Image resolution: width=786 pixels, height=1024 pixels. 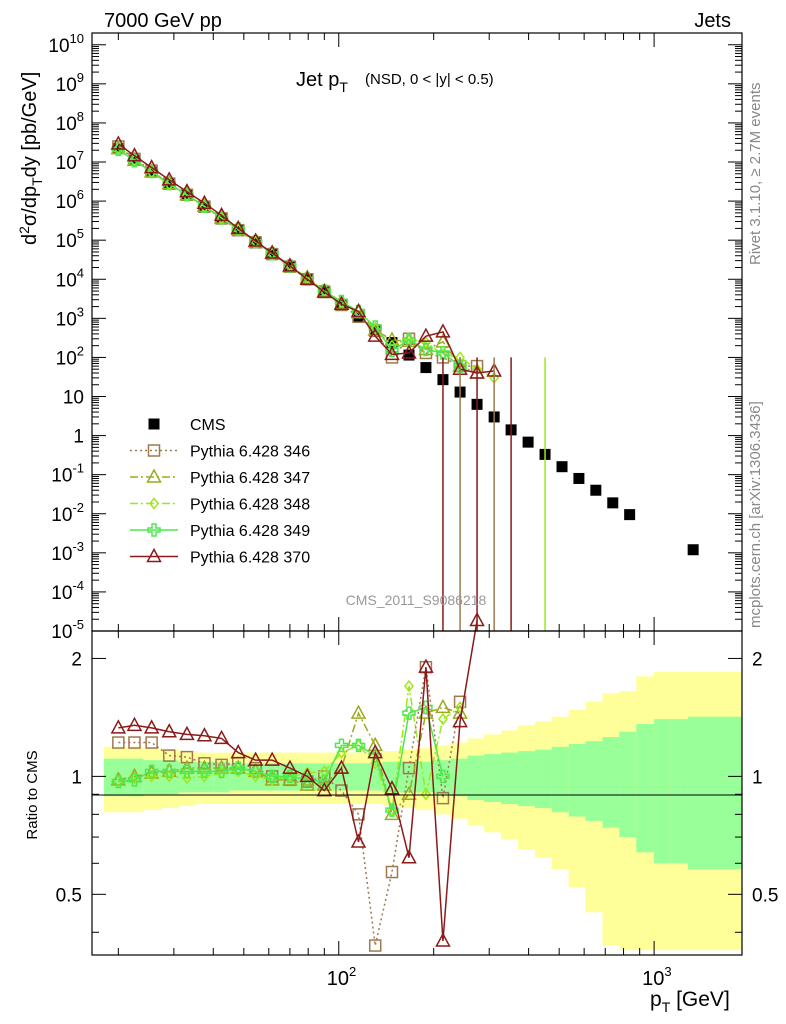 I want to click on series-line, so click(x=306, y=258).